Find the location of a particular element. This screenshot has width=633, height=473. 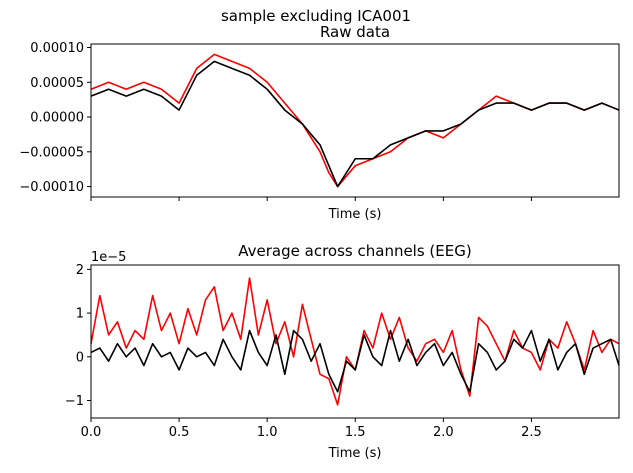

average-ytick-label: −1 is located at coordinates (74, 401).